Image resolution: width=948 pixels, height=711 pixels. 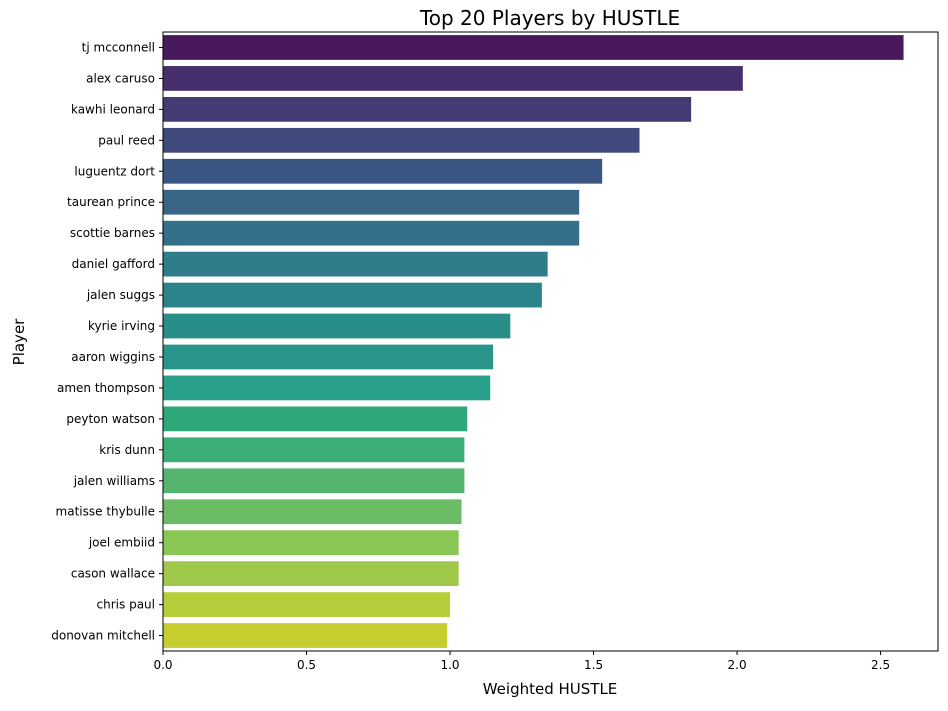 I want to click on y-tick-label: chris paul, so click(x=126, y=605).